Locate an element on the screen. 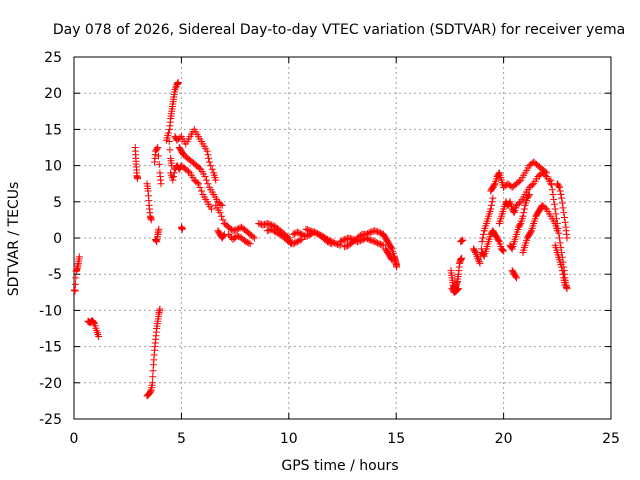 The width and height of the screenshot is (640, 480). x-tick-label: 25 is located at coordinates (611, 439).